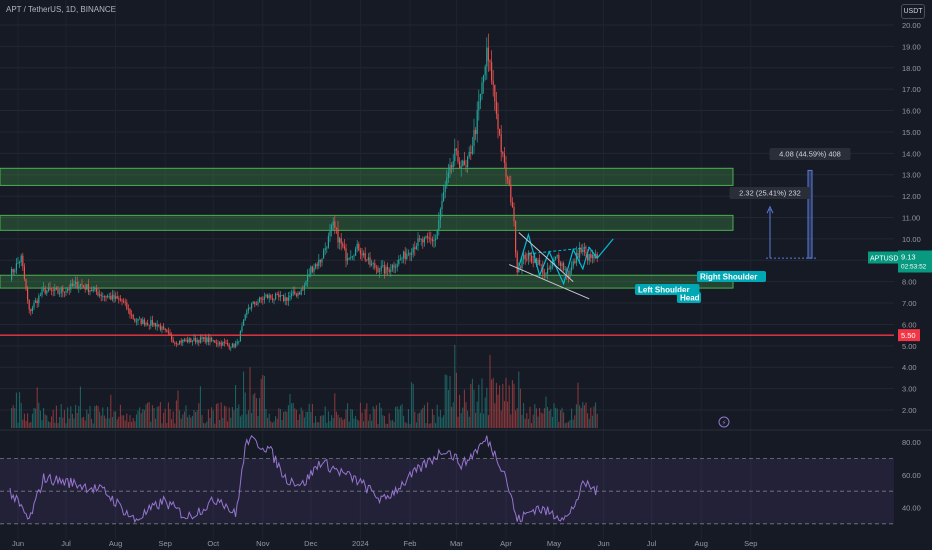 This screenshot has height=550, width=932. I want to click on trend-line-upper, so click(546, 257).